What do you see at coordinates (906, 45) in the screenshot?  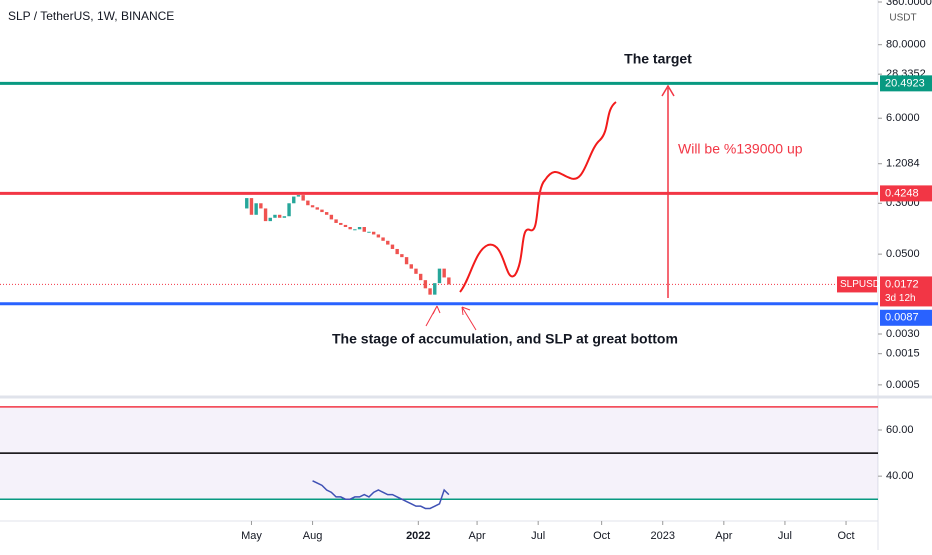 I see `y-tick-label: 80.0000` at bounding box center [906, 45].